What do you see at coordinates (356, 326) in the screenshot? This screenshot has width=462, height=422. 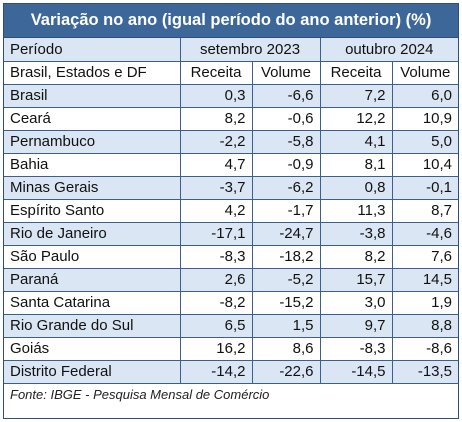 I see `receita-2024-value: 9,7` at bounding box center [356, 326].